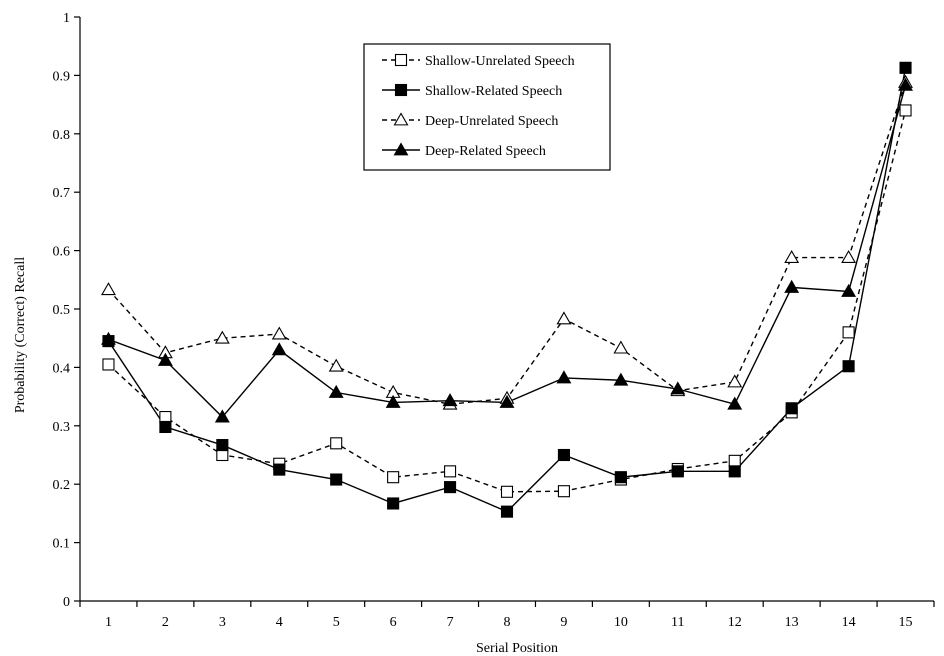 This screenshot has width=944, height=656. I want to click on y-tick-label: 0, so click(66, 602).